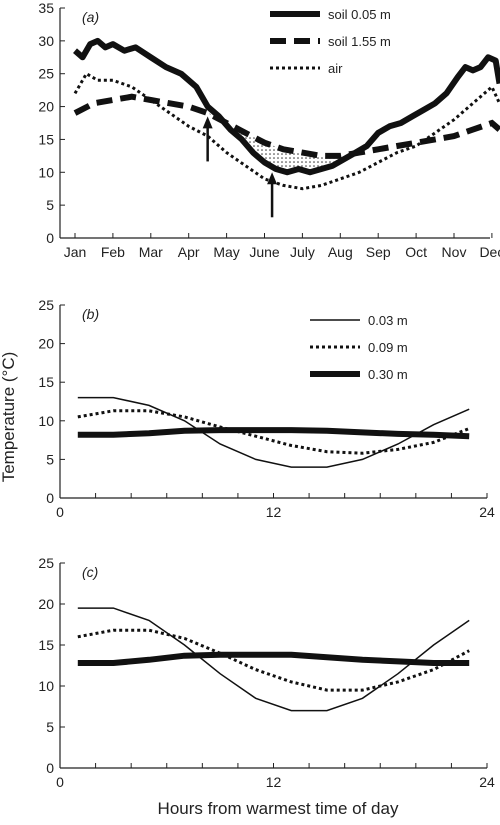  Describe the element at coordinates (489, 252) in the screenshot. I see `x-tick-label: Dec` at that location.